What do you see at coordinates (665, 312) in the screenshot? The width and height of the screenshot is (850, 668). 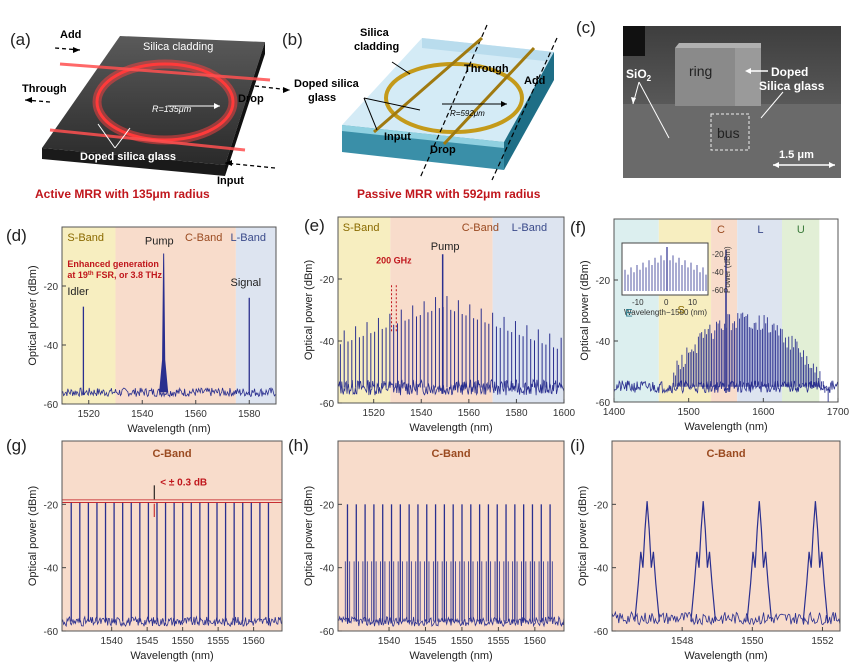 I see `inset-xlabel: Wavelength−1550 (nm)` at bounding box center [665, 312].